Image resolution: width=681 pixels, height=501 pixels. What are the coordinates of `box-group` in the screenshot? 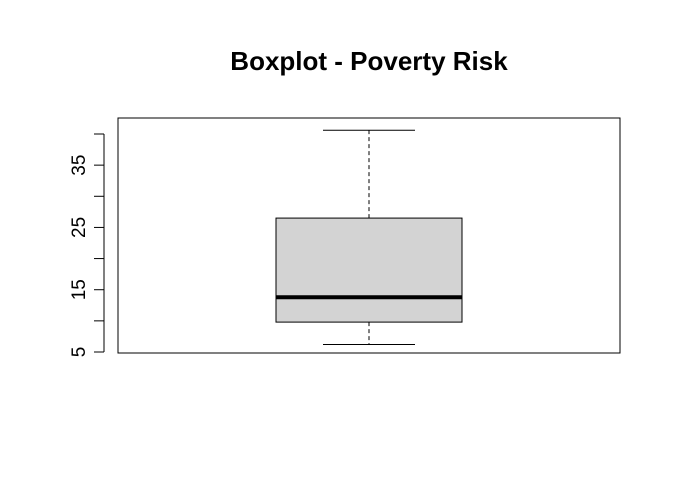 It's located at (369, 237).